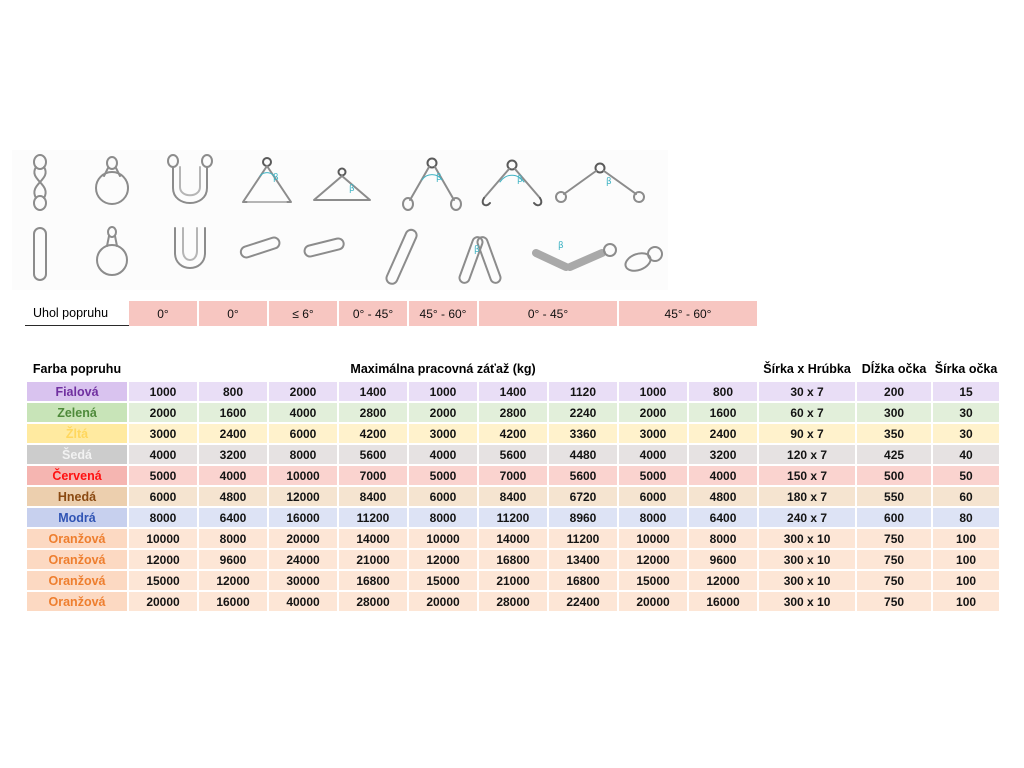 This screenshot has height=768, width=1024. What do you see at coordinates (77, 391) in the screenshot?
I see `sling-color-name: Fialová` at bounding box center [77, 391].